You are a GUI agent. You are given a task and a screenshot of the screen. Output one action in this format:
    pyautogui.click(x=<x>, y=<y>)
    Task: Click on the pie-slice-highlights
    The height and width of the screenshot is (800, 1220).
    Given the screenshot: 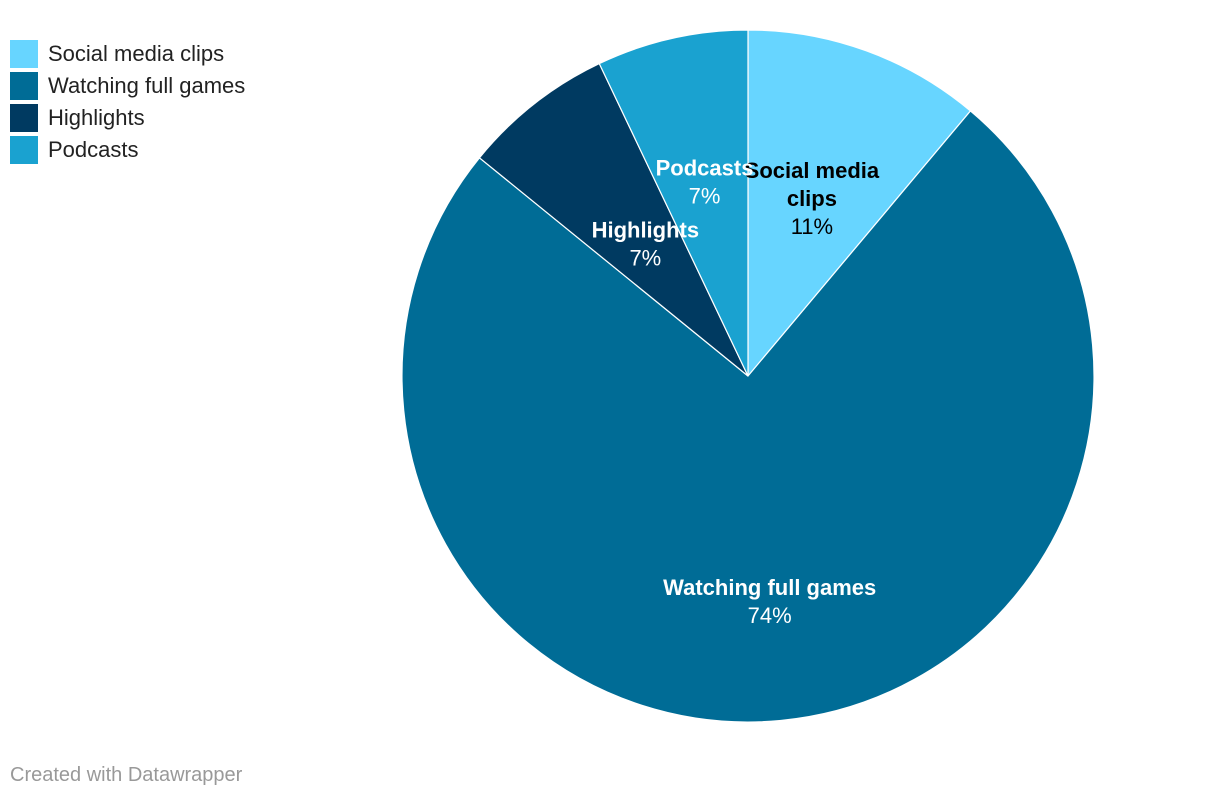 What is the action you would take?
    pyautogui.click(x=613, y=219)
    